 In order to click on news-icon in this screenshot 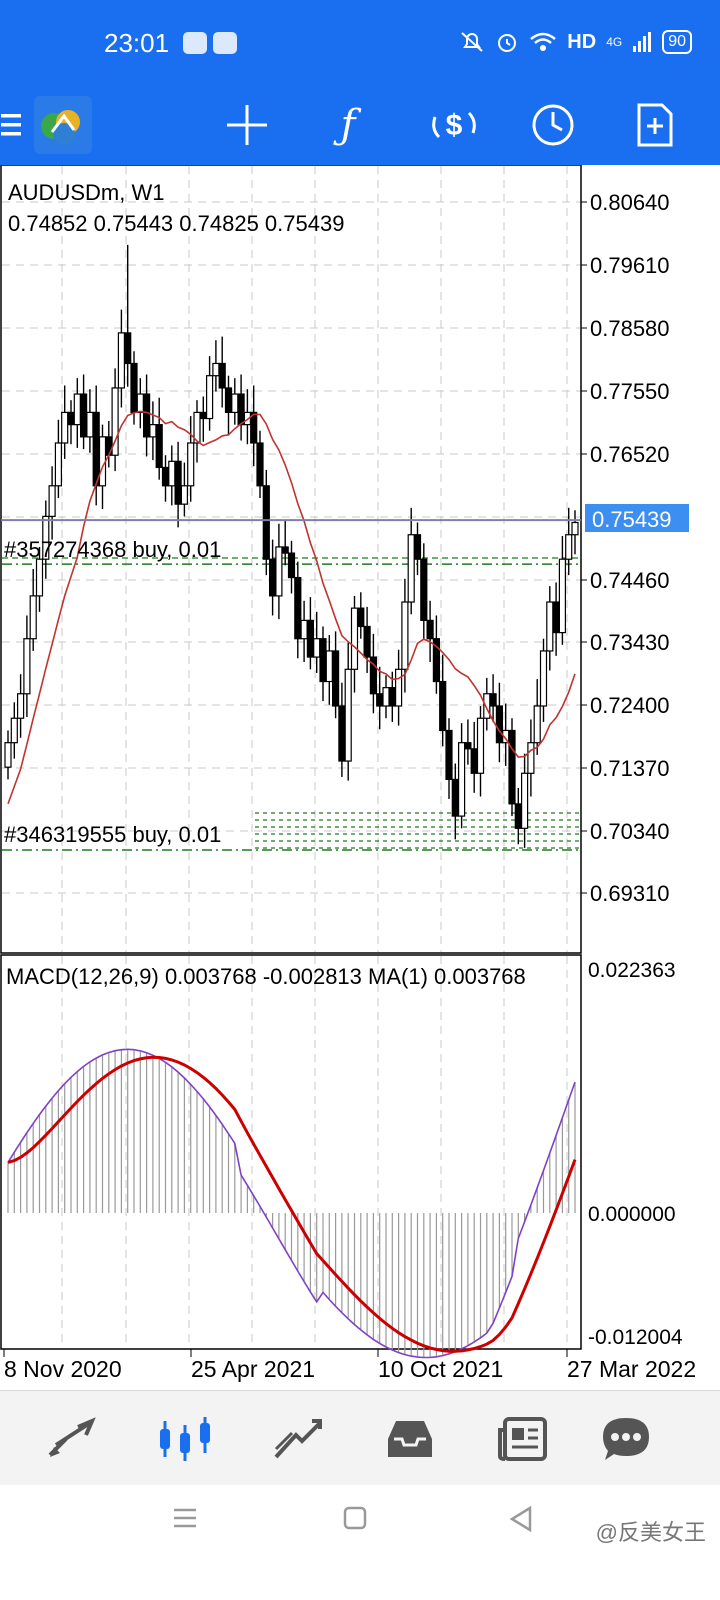, I will do `click(523, 1438)`.